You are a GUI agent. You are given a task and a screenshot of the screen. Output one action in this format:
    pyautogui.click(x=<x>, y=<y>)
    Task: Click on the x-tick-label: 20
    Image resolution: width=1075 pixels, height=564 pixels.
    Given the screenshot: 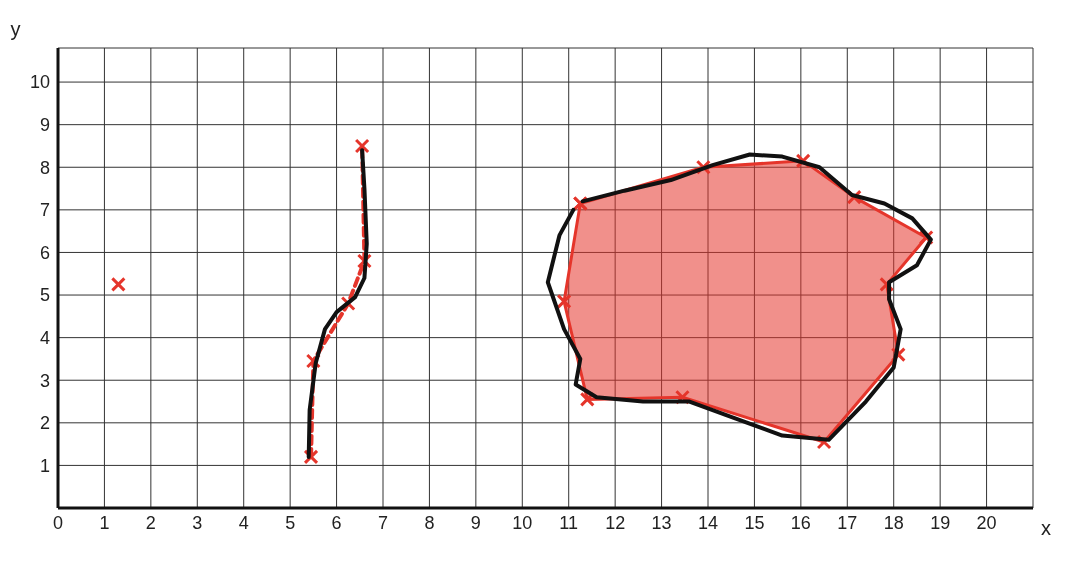 What is the action you would take?
    pyautogui.click(x=986, y=522)
    